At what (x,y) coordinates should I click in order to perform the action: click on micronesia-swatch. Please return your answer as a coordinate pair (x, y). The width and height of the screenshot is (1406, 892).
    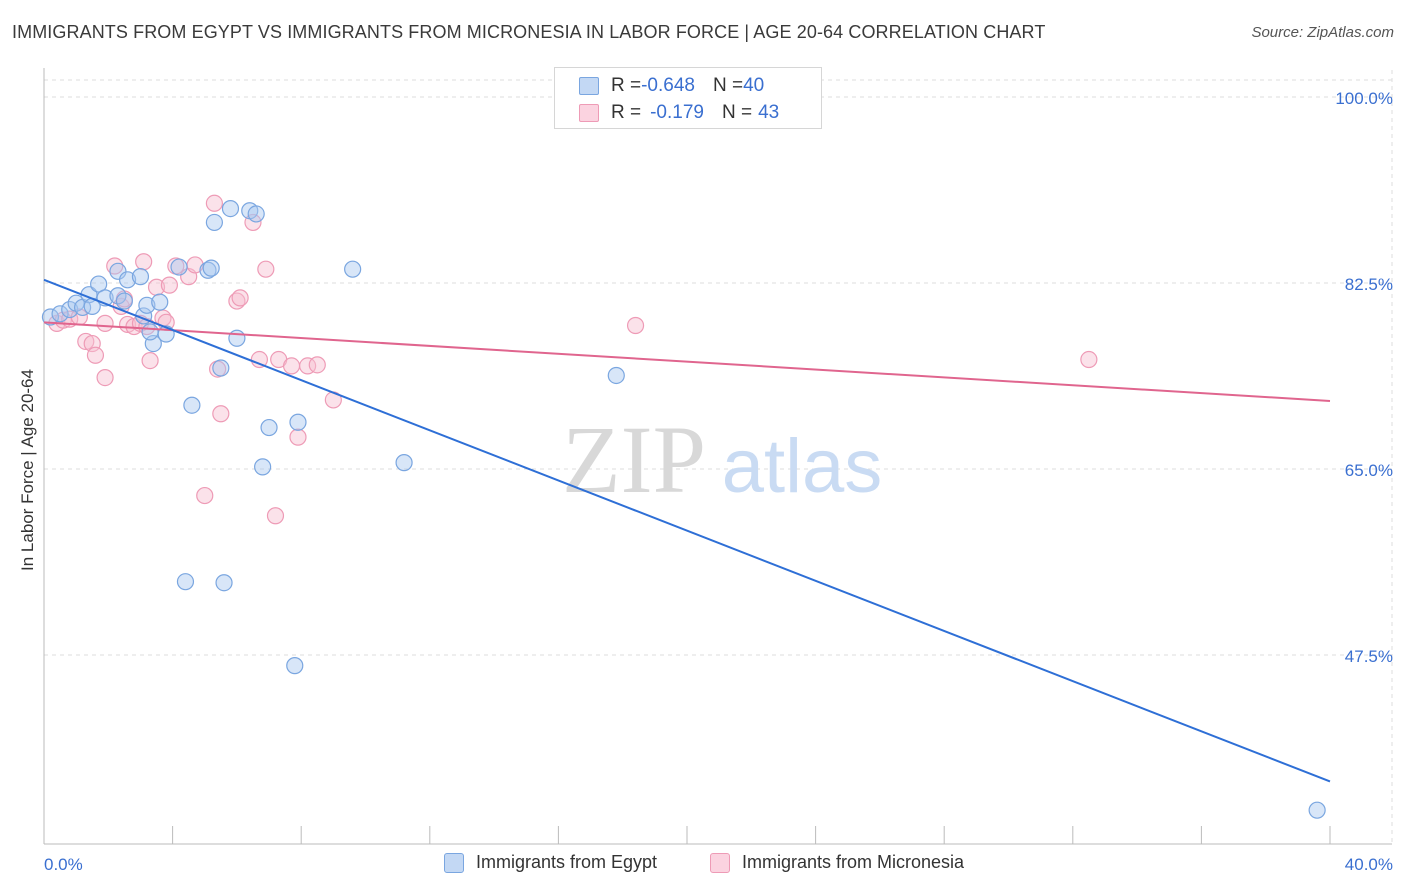
    Looking at the image, I should click on (589, 113).